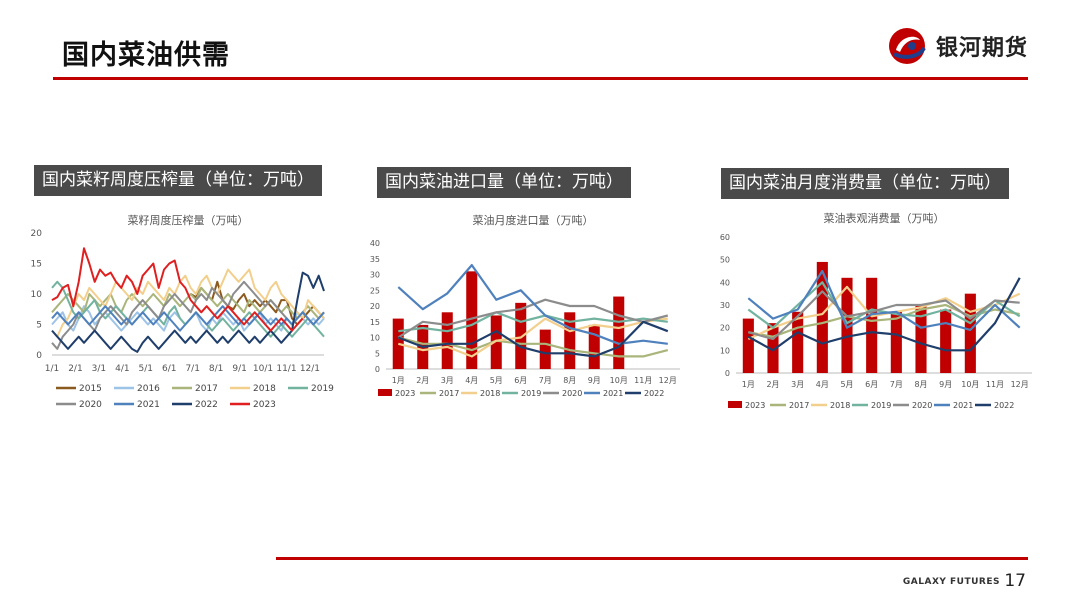 The image size is (1080, 608). I want to click on legend-swatch, so click(735, 404).